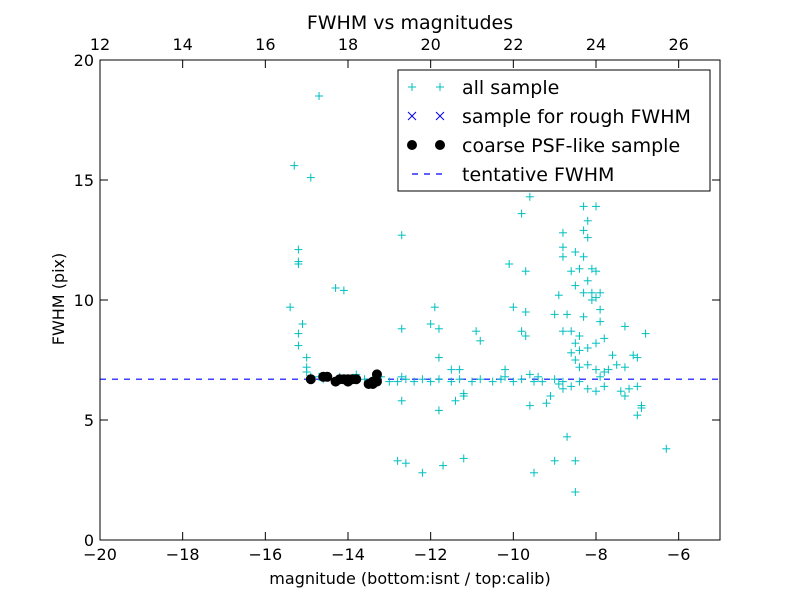 The width and height of the screenshot is (800, 600). What do you see at coordinates (410, 23) in the screenshot?
I see `chart-title: FWHM vs magnitudes` at bounding box center [410, 23].